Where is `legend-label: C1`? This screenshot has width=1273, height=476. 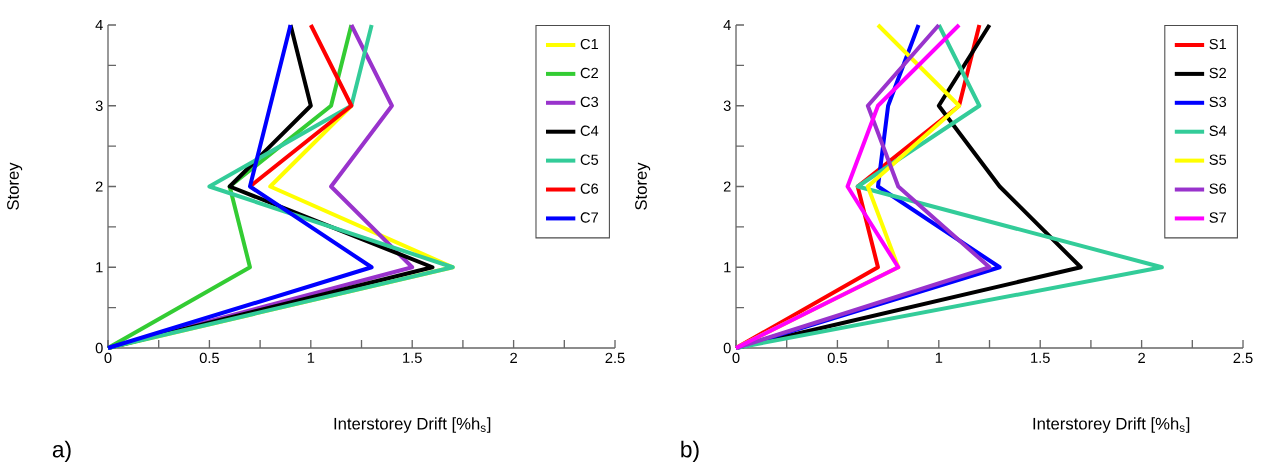 legend-label: C1 is located at coordinates (589, 44).